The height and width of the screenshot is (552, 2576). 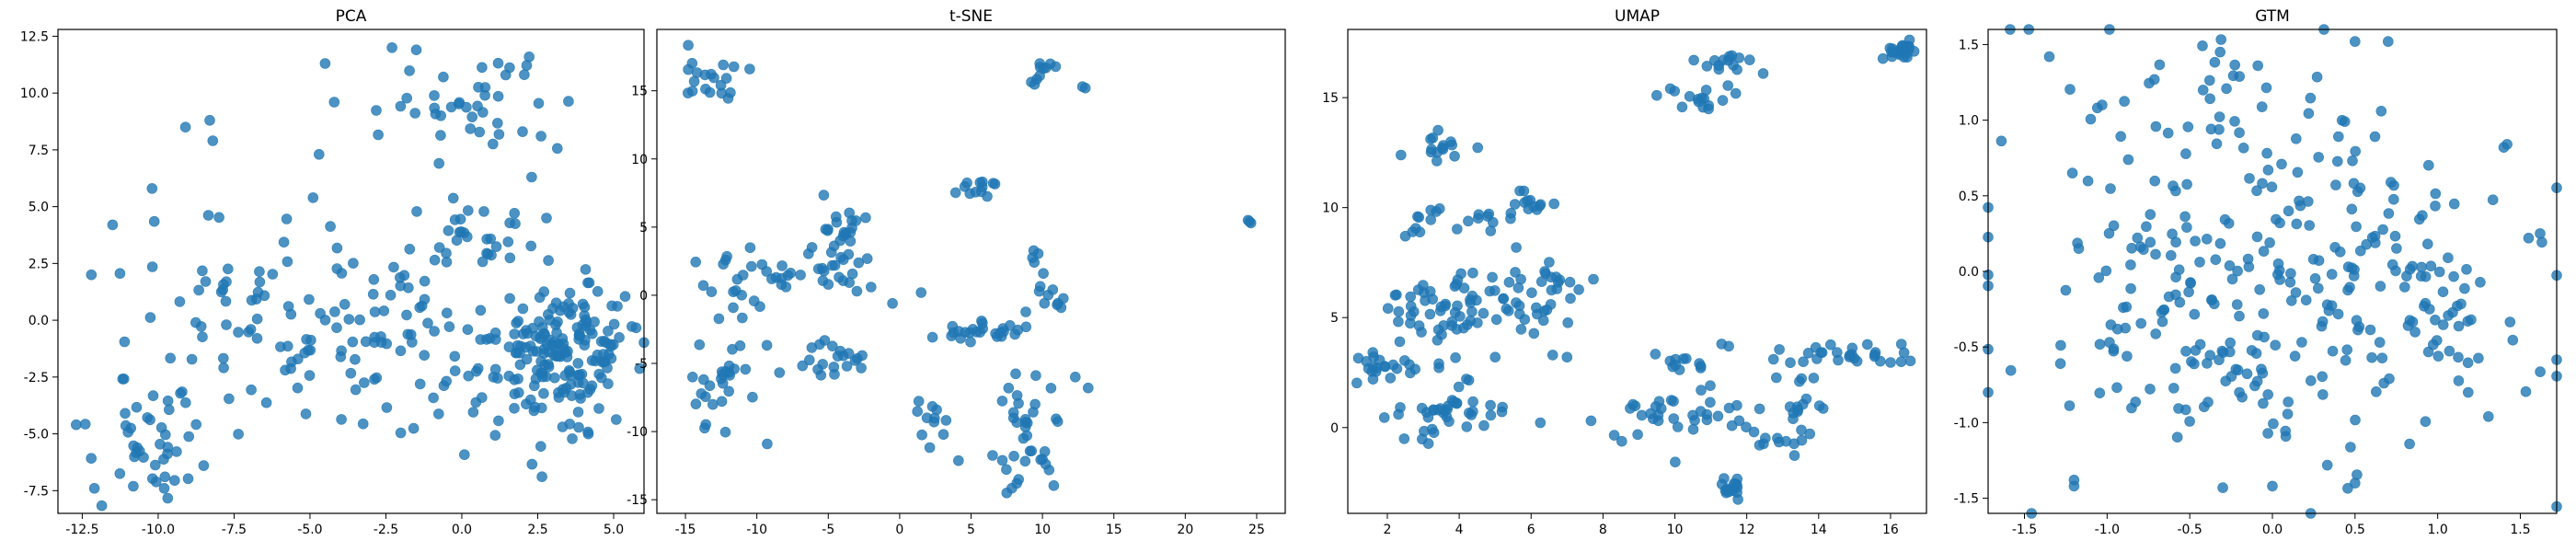 What do you see at coordinates (1334, 318) in the screenshot?
I see `y-tick-label: 5` at bounding box center [1334, 318].